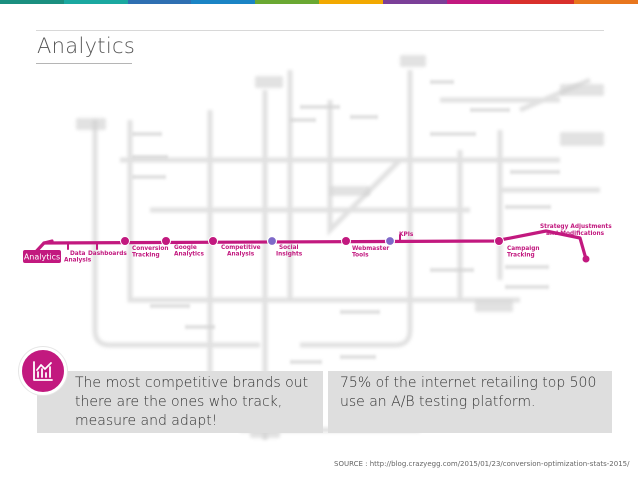 This screenshot has width=638, height=478. I want to click on station-dots, so click(355, 249).